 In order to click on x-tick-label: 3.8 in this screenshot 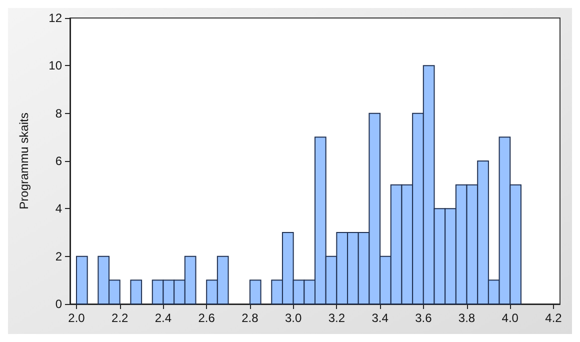, I will do `click(467, 318)`.